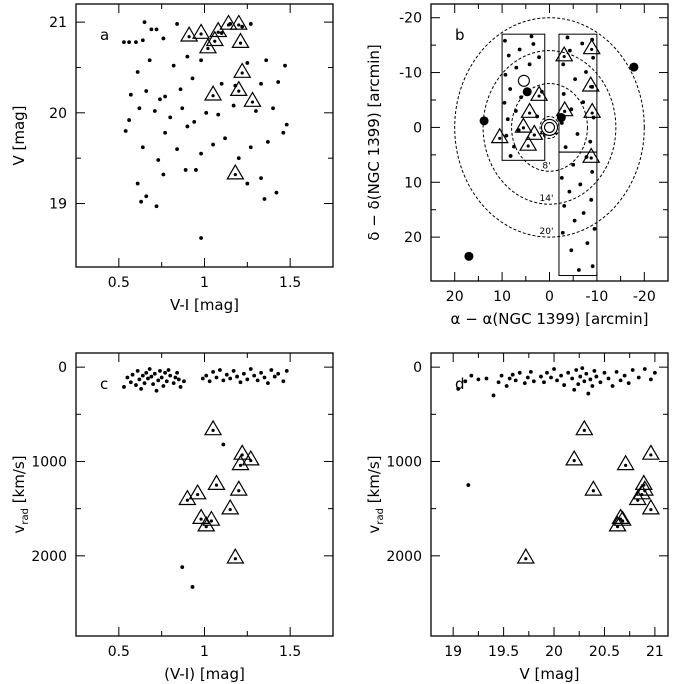  I want to click on x-tick-label: -10, so click(596, 297).